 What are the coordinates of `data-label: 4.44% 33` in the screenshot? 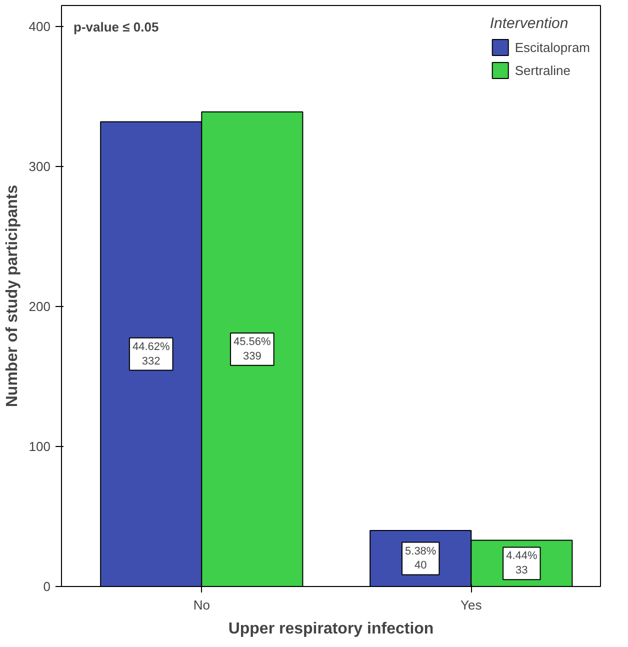 It's located at (522, 563).